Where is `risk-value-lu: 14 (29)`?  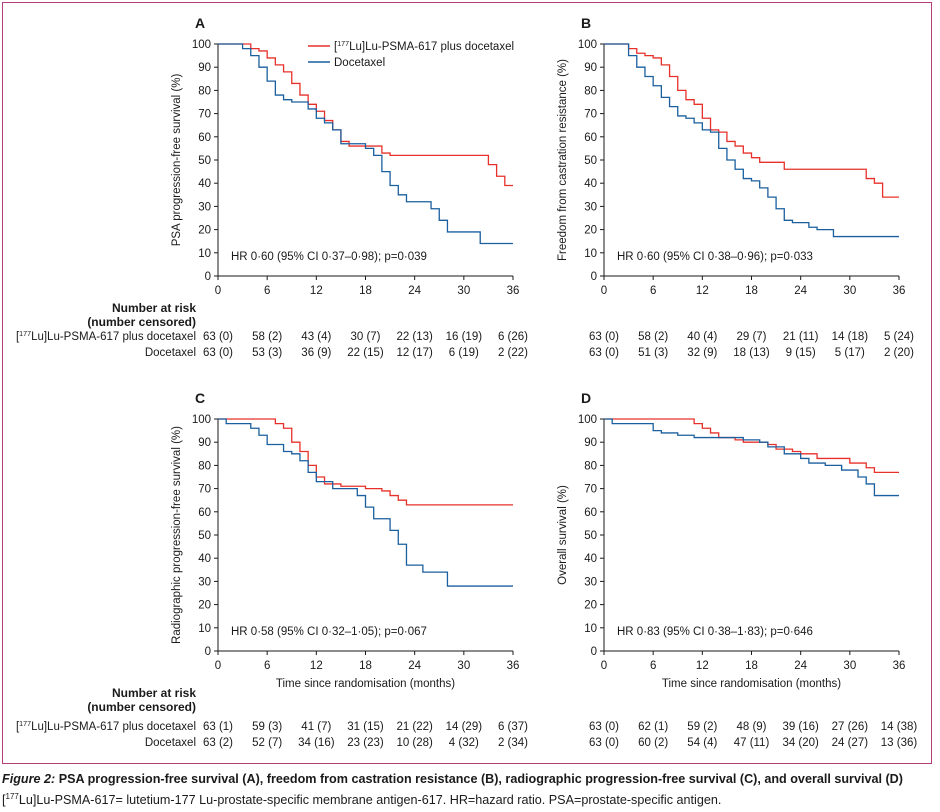 risk-value-lu: 14 (29) is located at coordinates (464, 727).